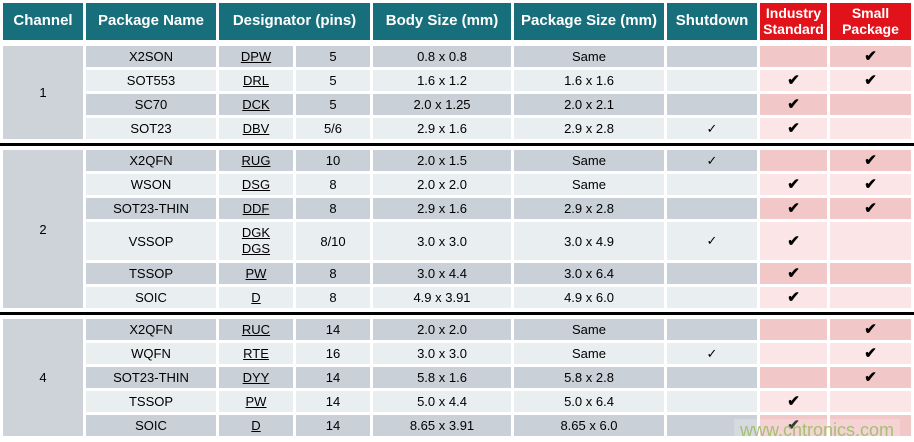 The image size is (914, 442). I want to click on package-size-cell: 2.9 x 2.8, so click(589, 208).